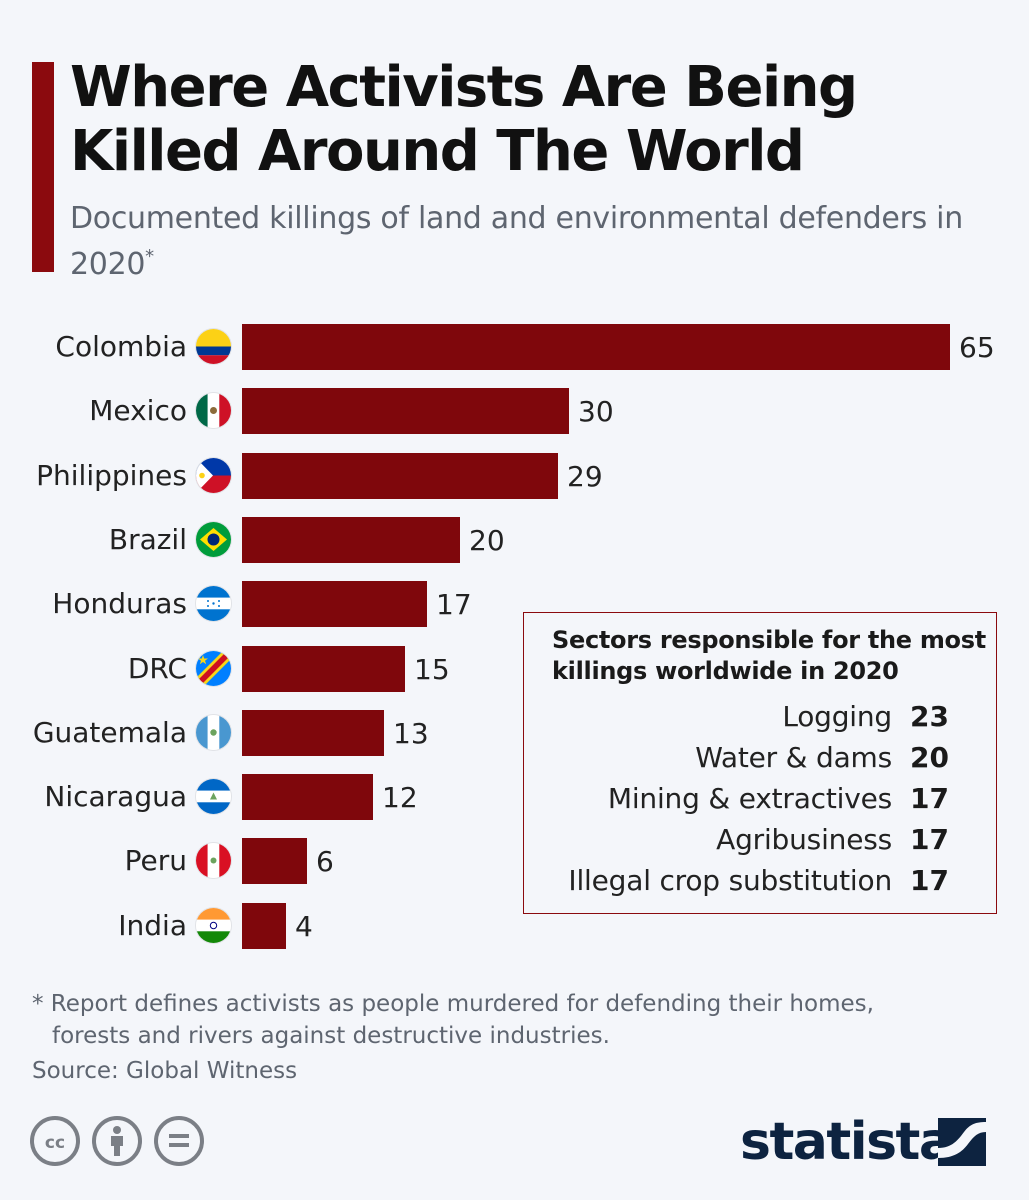  What do you see at coordinates (454, 605) in the screenshot?
I see `data-label: 17` at bounding box center [454, 605].